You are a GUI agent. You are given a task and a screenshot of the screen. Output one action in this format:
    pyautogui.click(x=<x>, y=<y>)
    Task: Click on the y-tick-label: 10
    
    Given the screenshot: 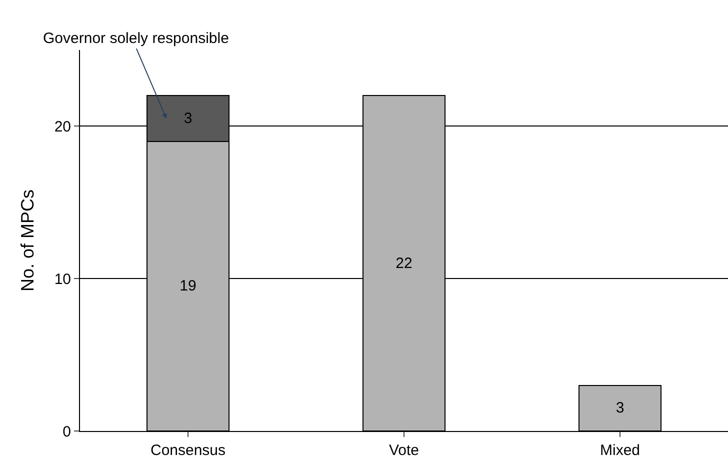 What is the action you would take?
    pyautogui.click(x=62, y=279)
    